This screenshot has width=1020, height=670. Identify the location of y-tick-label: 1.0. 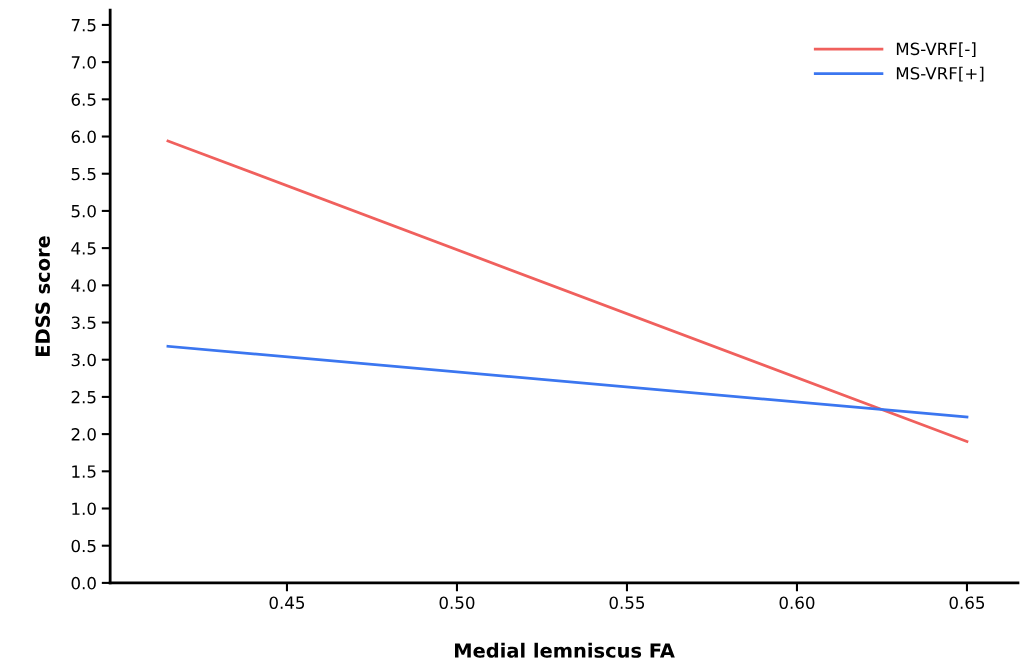
(84, 509).